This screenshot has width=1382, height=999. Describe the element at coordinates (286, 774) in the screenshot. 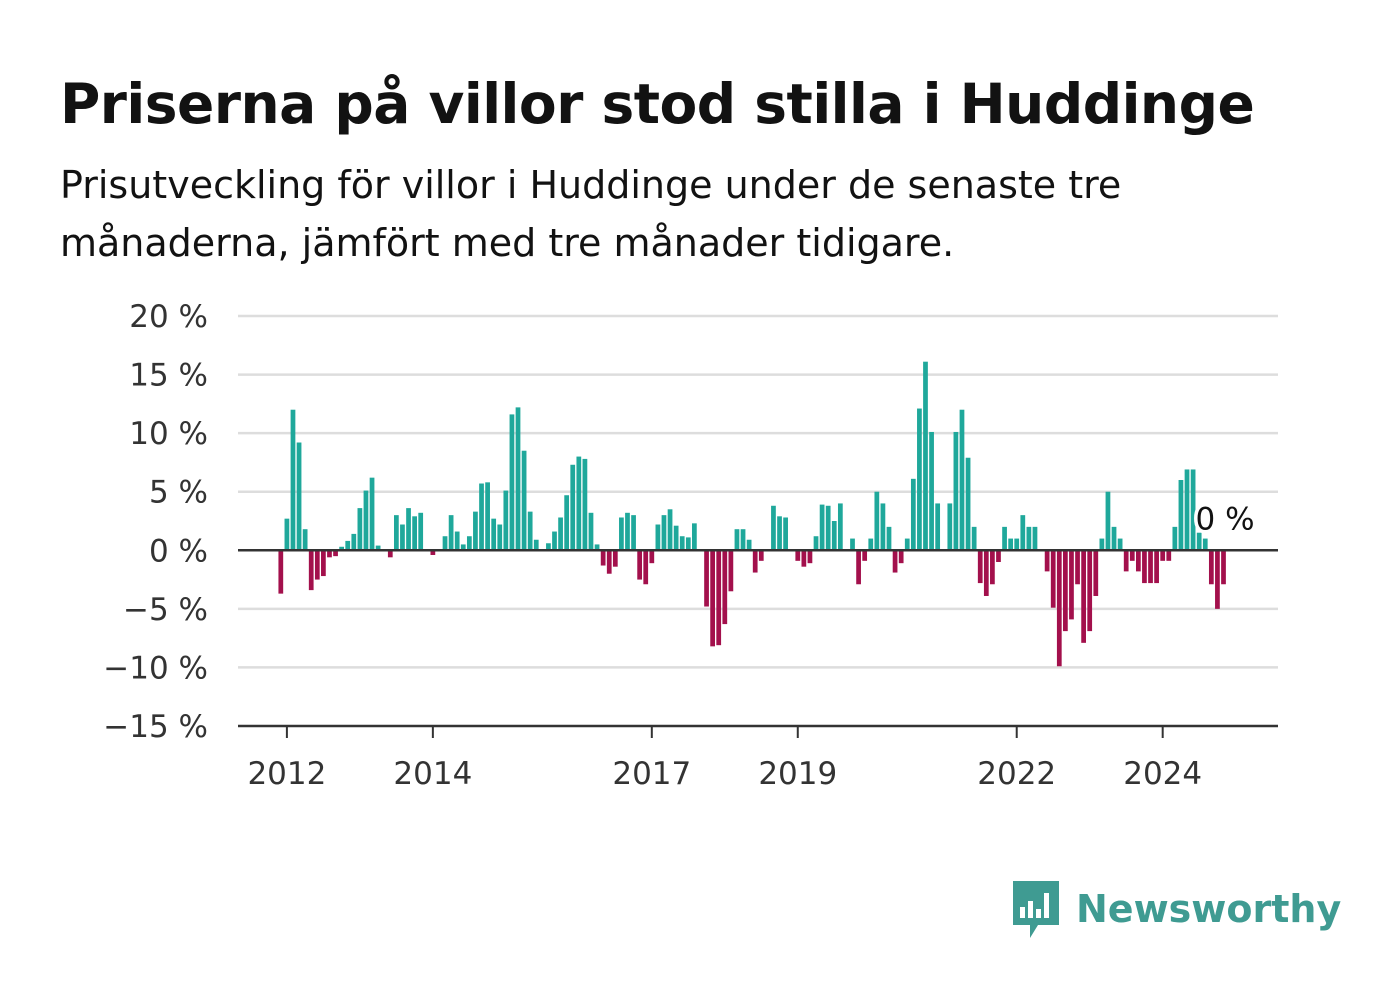

I see `x-tick-label: 2012` at that location.